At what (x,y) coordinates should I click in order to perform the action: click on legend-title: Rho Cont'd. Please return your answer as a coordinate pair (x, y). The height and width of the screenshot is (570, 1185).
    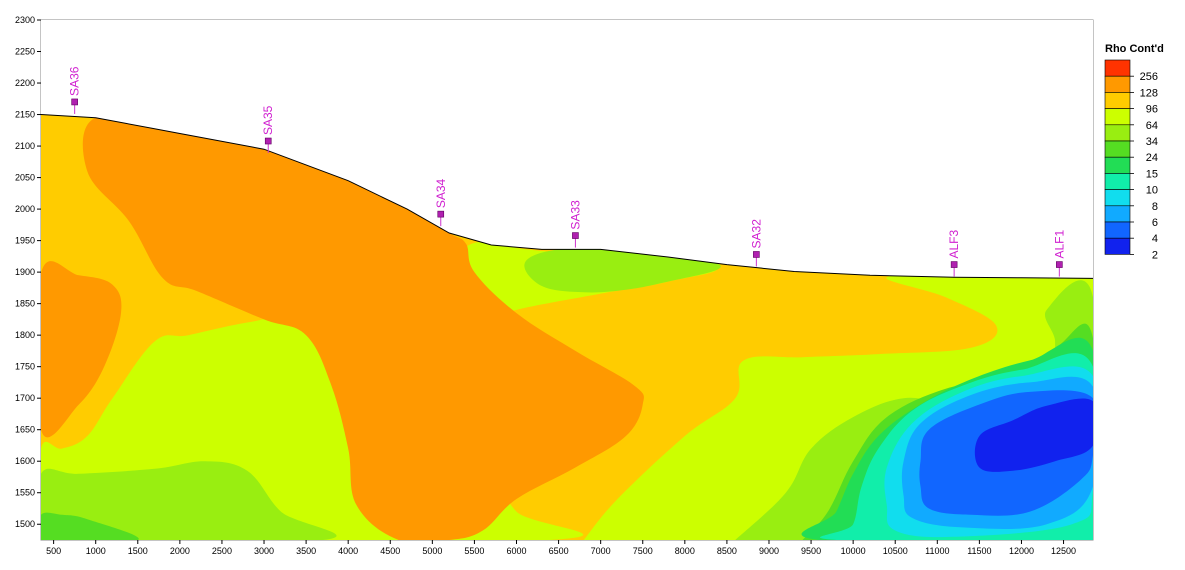
    Looking at the image, I should click on (1134, 49).